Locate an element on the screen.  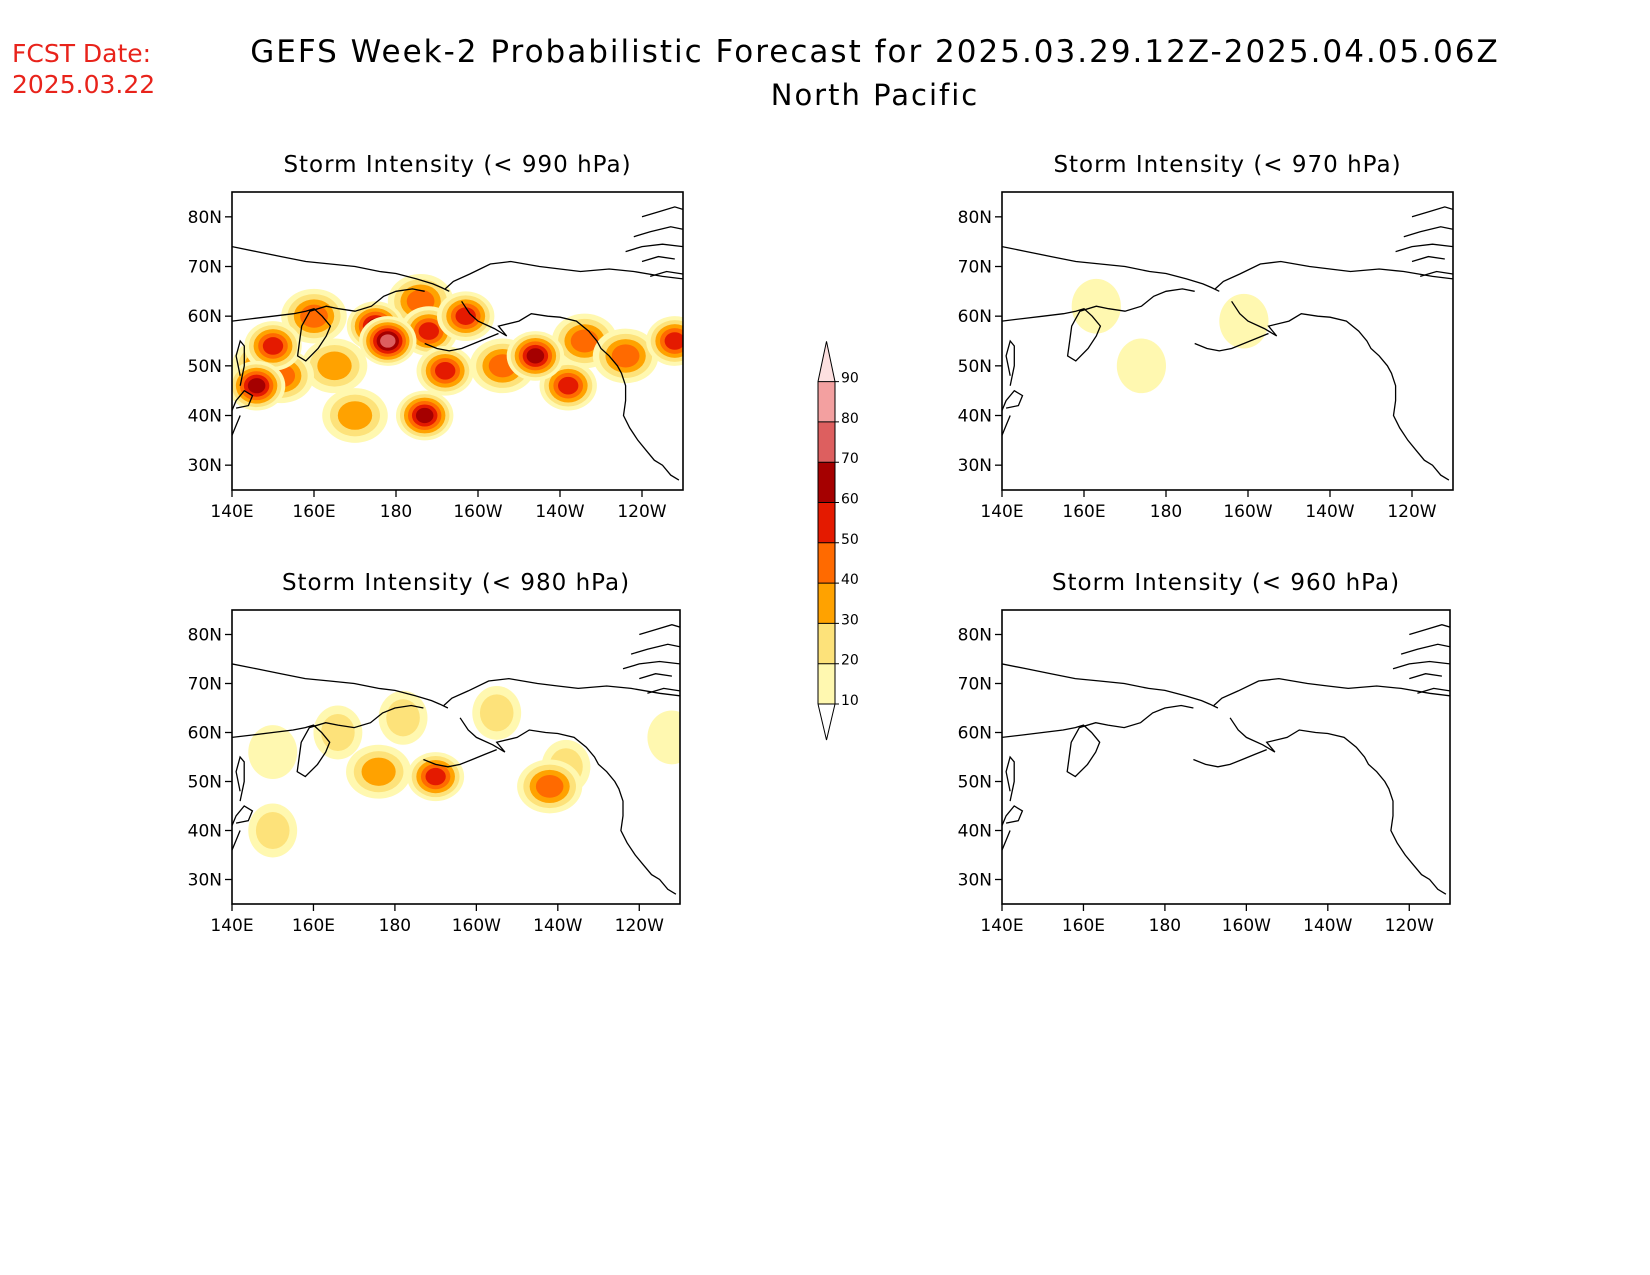
probability-field is located at coordinates (464, 771).